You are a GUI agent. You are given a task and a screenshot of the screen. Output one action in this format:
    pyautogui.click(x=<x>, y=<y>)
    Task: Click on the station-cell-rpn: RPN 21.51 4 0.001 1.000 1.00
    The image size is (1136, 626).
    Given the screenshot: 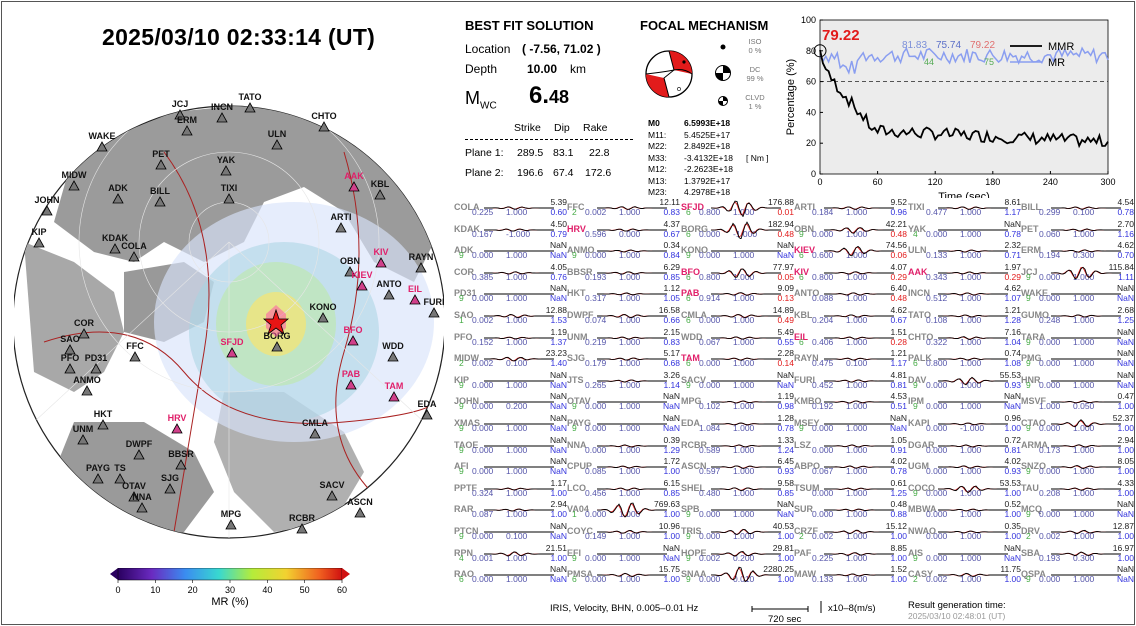 What is the action you would take?
    pyautogui.click(x=511, y=554)
    